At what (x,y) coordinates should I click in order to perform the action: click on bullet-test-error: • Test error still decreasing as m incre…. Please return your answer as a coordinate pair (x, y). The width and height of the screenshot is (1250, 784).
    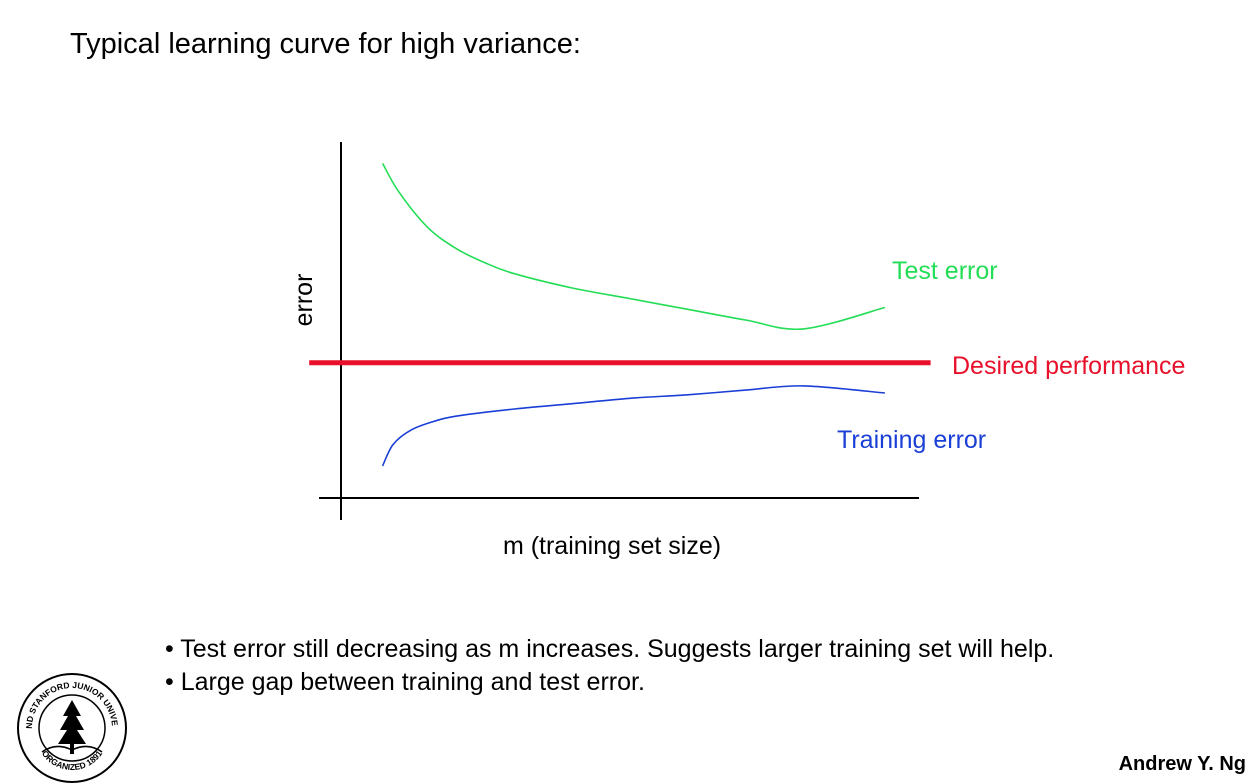
    Looking at the image, I should click on (610, 649).